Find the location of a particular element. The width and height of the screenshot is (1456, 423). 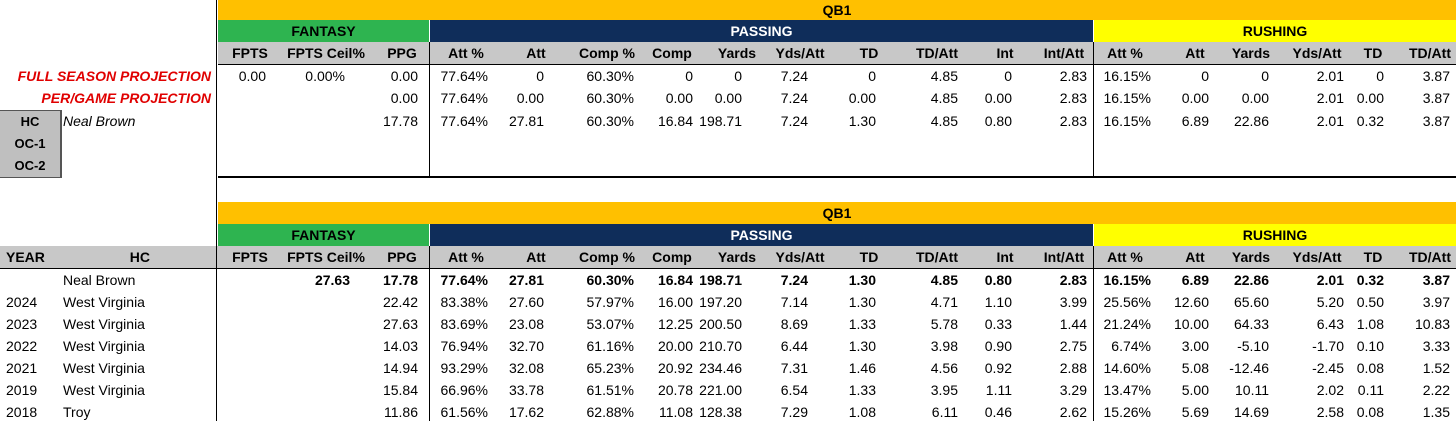

hc-cell: Troy is located at coordinates (77, 412).